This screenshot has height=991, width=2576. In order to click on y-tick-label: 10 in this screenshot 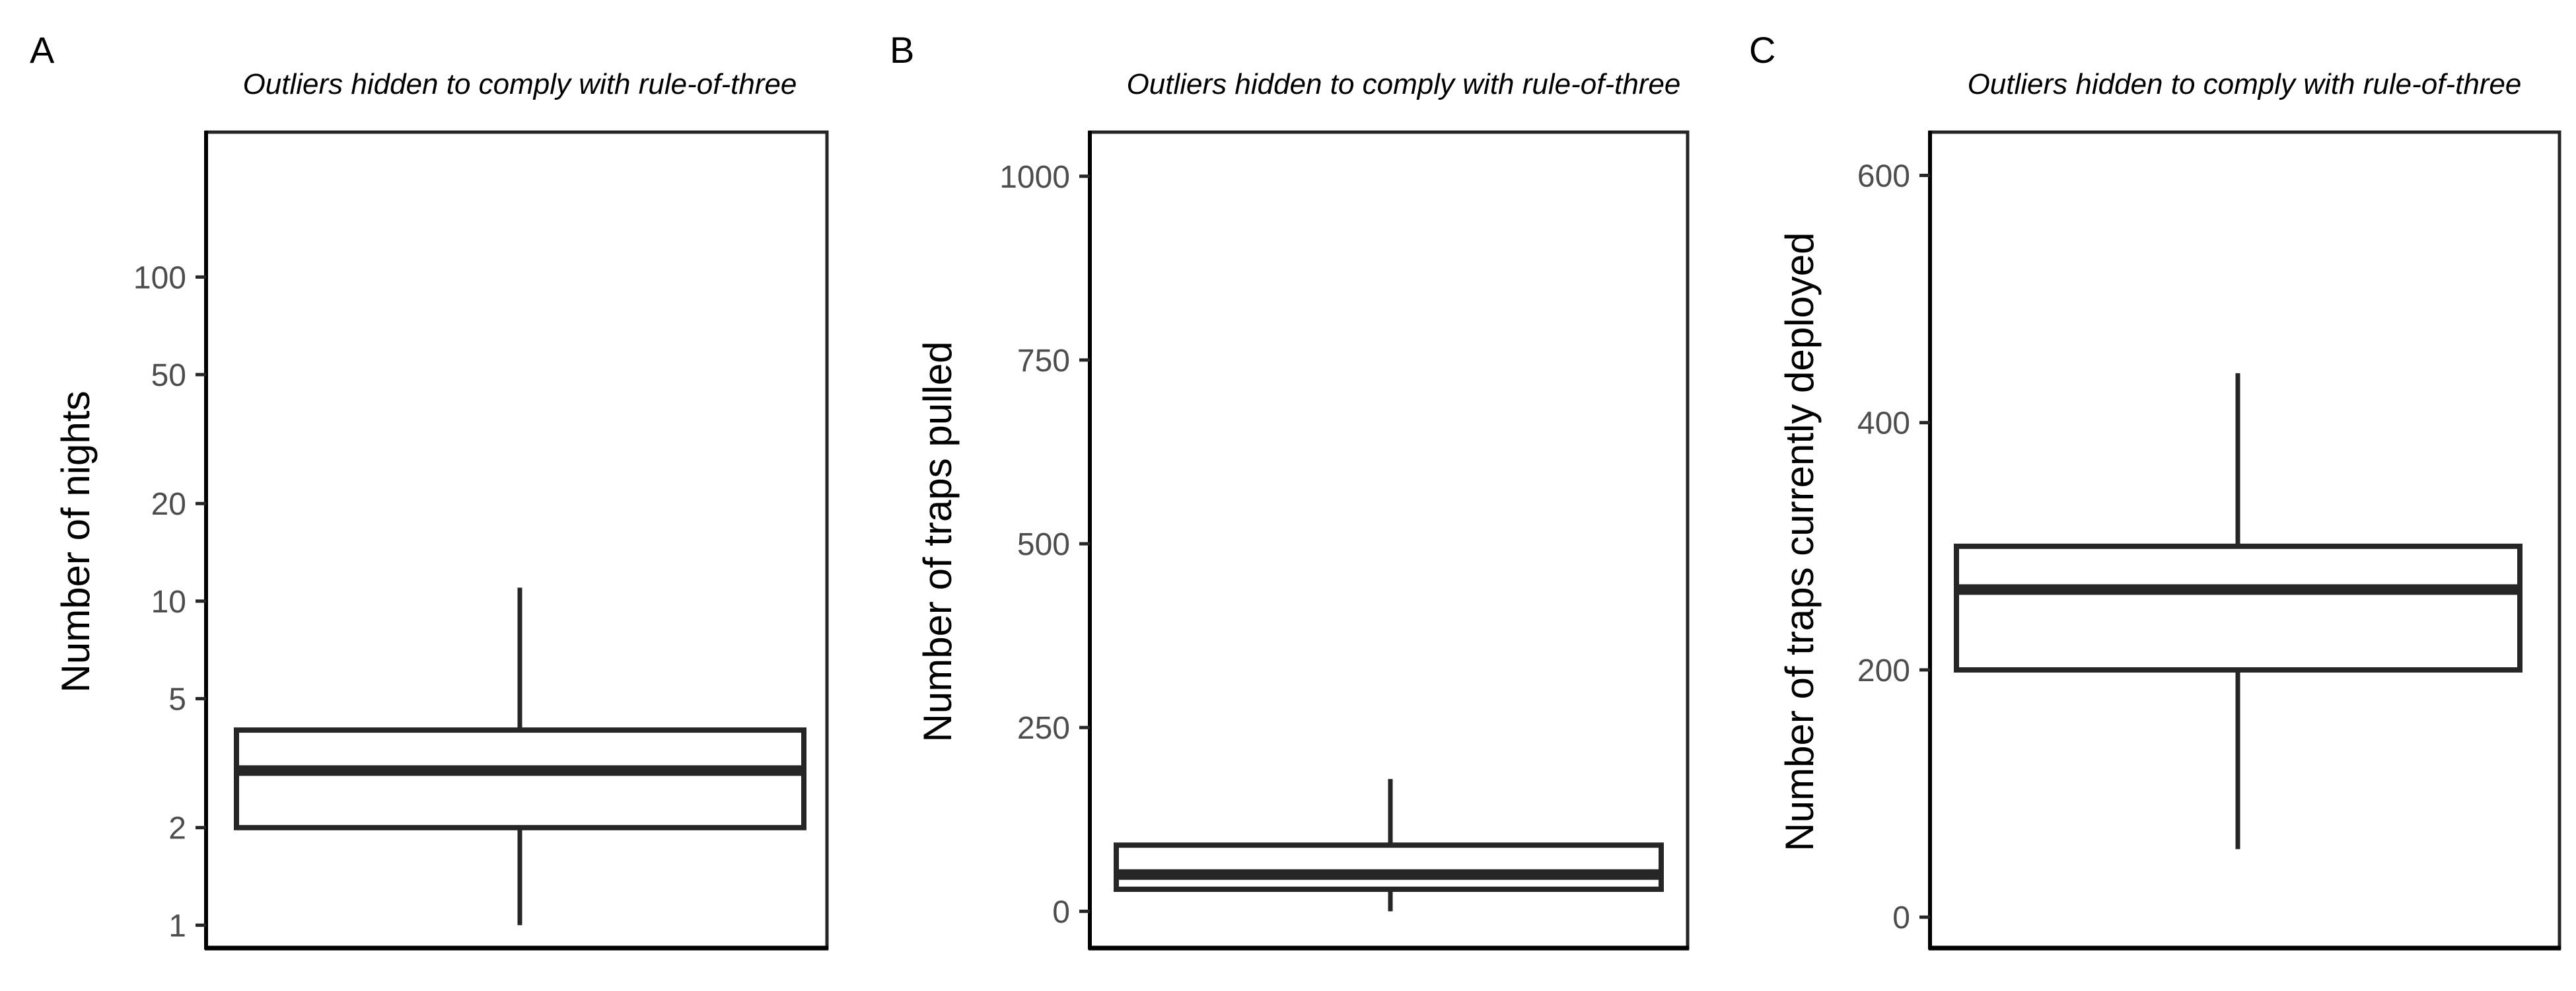, I will do `click(168, 602)`.